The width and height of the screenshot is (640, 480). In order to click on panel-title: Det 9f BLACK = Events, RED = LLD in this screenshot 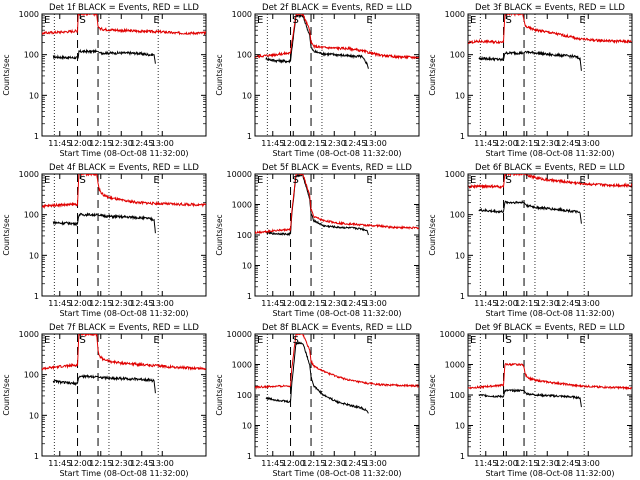, I will do `click(550, 328)`.